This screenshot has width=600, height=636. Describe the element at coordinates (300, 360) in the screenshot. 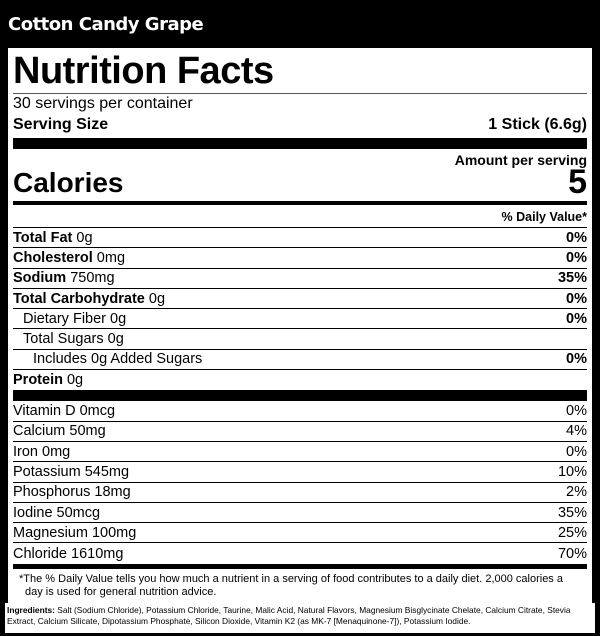

I see `nutrient-row: Includes 0g Added Sugars 0%` at that location.